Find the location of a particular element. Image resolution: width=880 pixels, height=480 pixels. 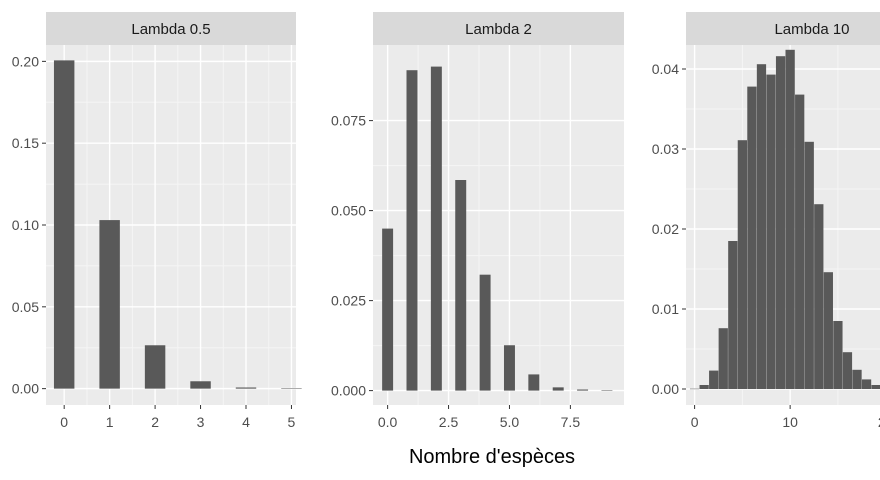

facet-strip-title: Lambda 10 is located at coordinates (811, 29).